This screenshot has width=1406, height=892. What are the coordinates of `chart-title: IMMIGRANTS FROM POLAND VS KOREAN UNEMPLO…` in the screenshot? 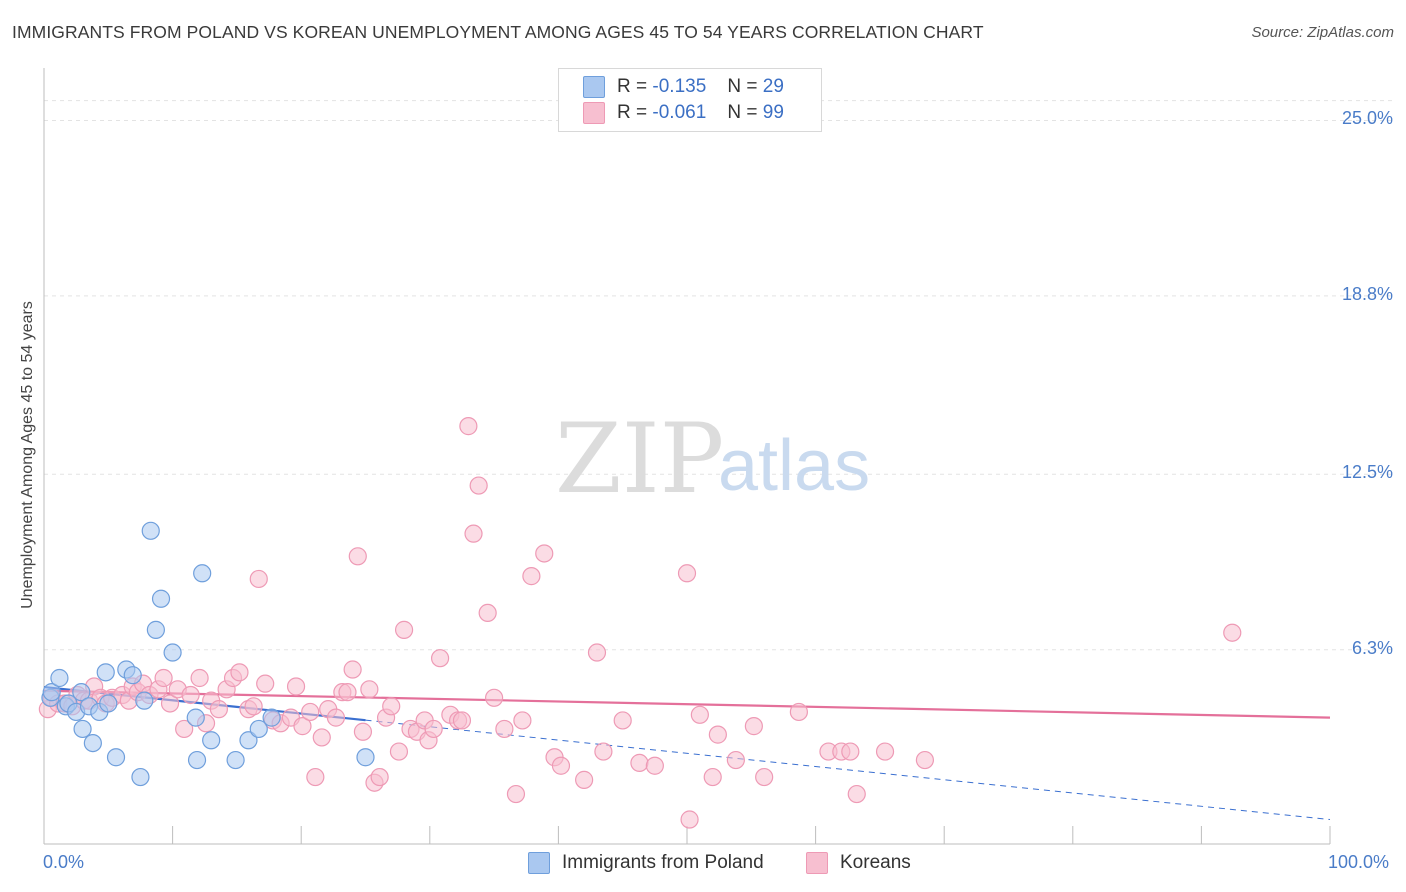 It's located at (498, 32).